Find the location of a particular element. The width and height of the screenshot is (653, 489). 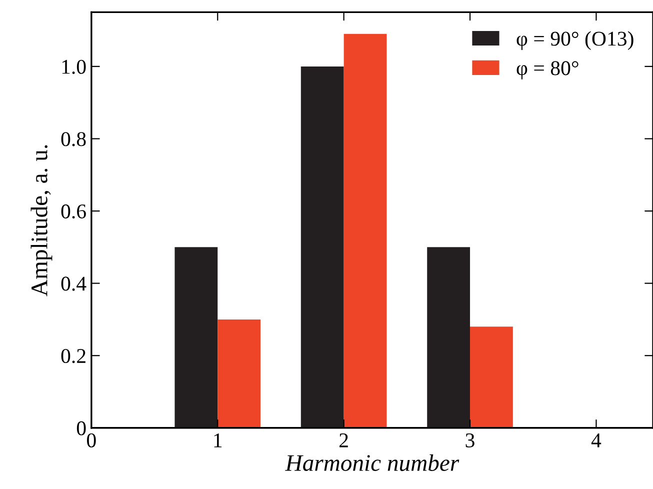

y-axis-title: Amplitude, a. u. is located at coordinates (41, 220).